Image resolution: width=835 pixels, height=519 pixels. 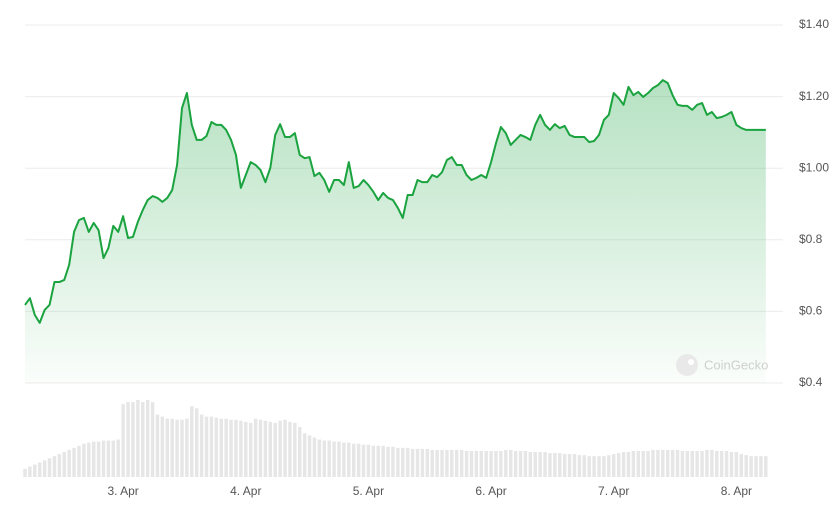 I want to click on watermark-logo, so click(x=687, y=365).